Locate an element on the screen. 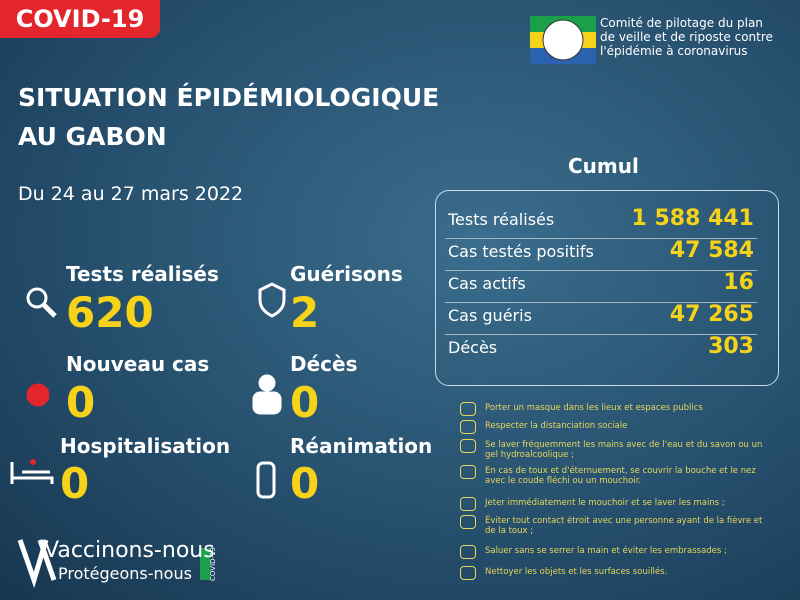  cumul-value: 16 is located at coordinates (738, 282).